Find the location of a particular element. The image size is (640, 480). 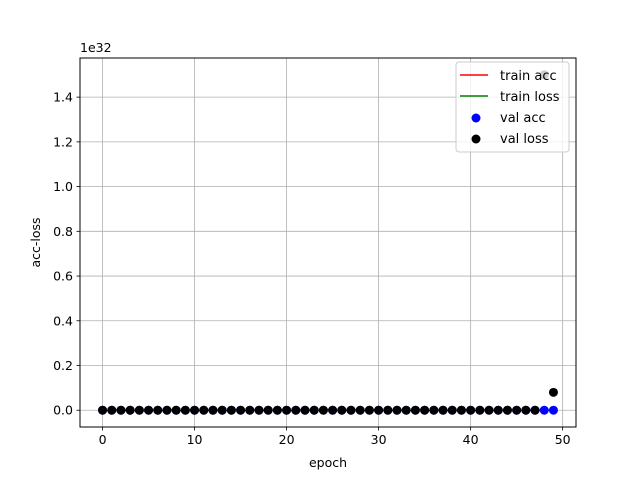

y-tick-label: 0.6 is located at coordinates (63, 276).